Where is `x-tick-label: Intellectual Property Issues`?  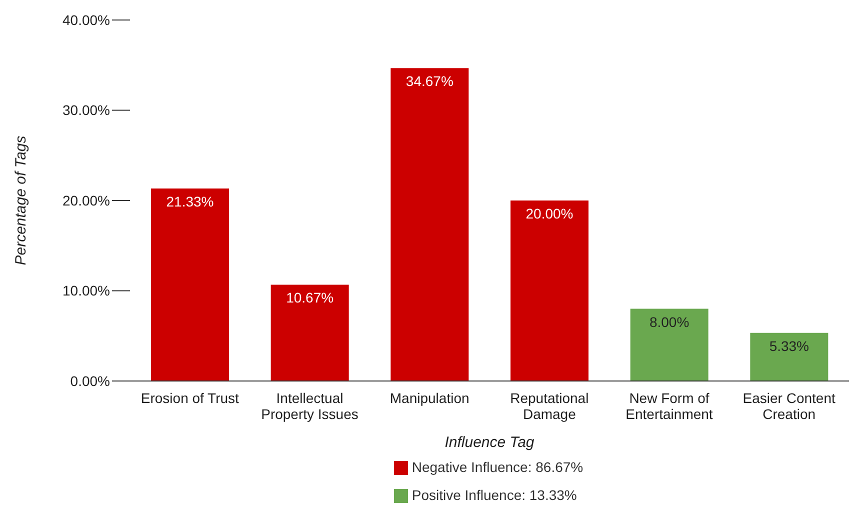
x-tick-label: Intellectual Property Issues is located at coordinates (309, 406).